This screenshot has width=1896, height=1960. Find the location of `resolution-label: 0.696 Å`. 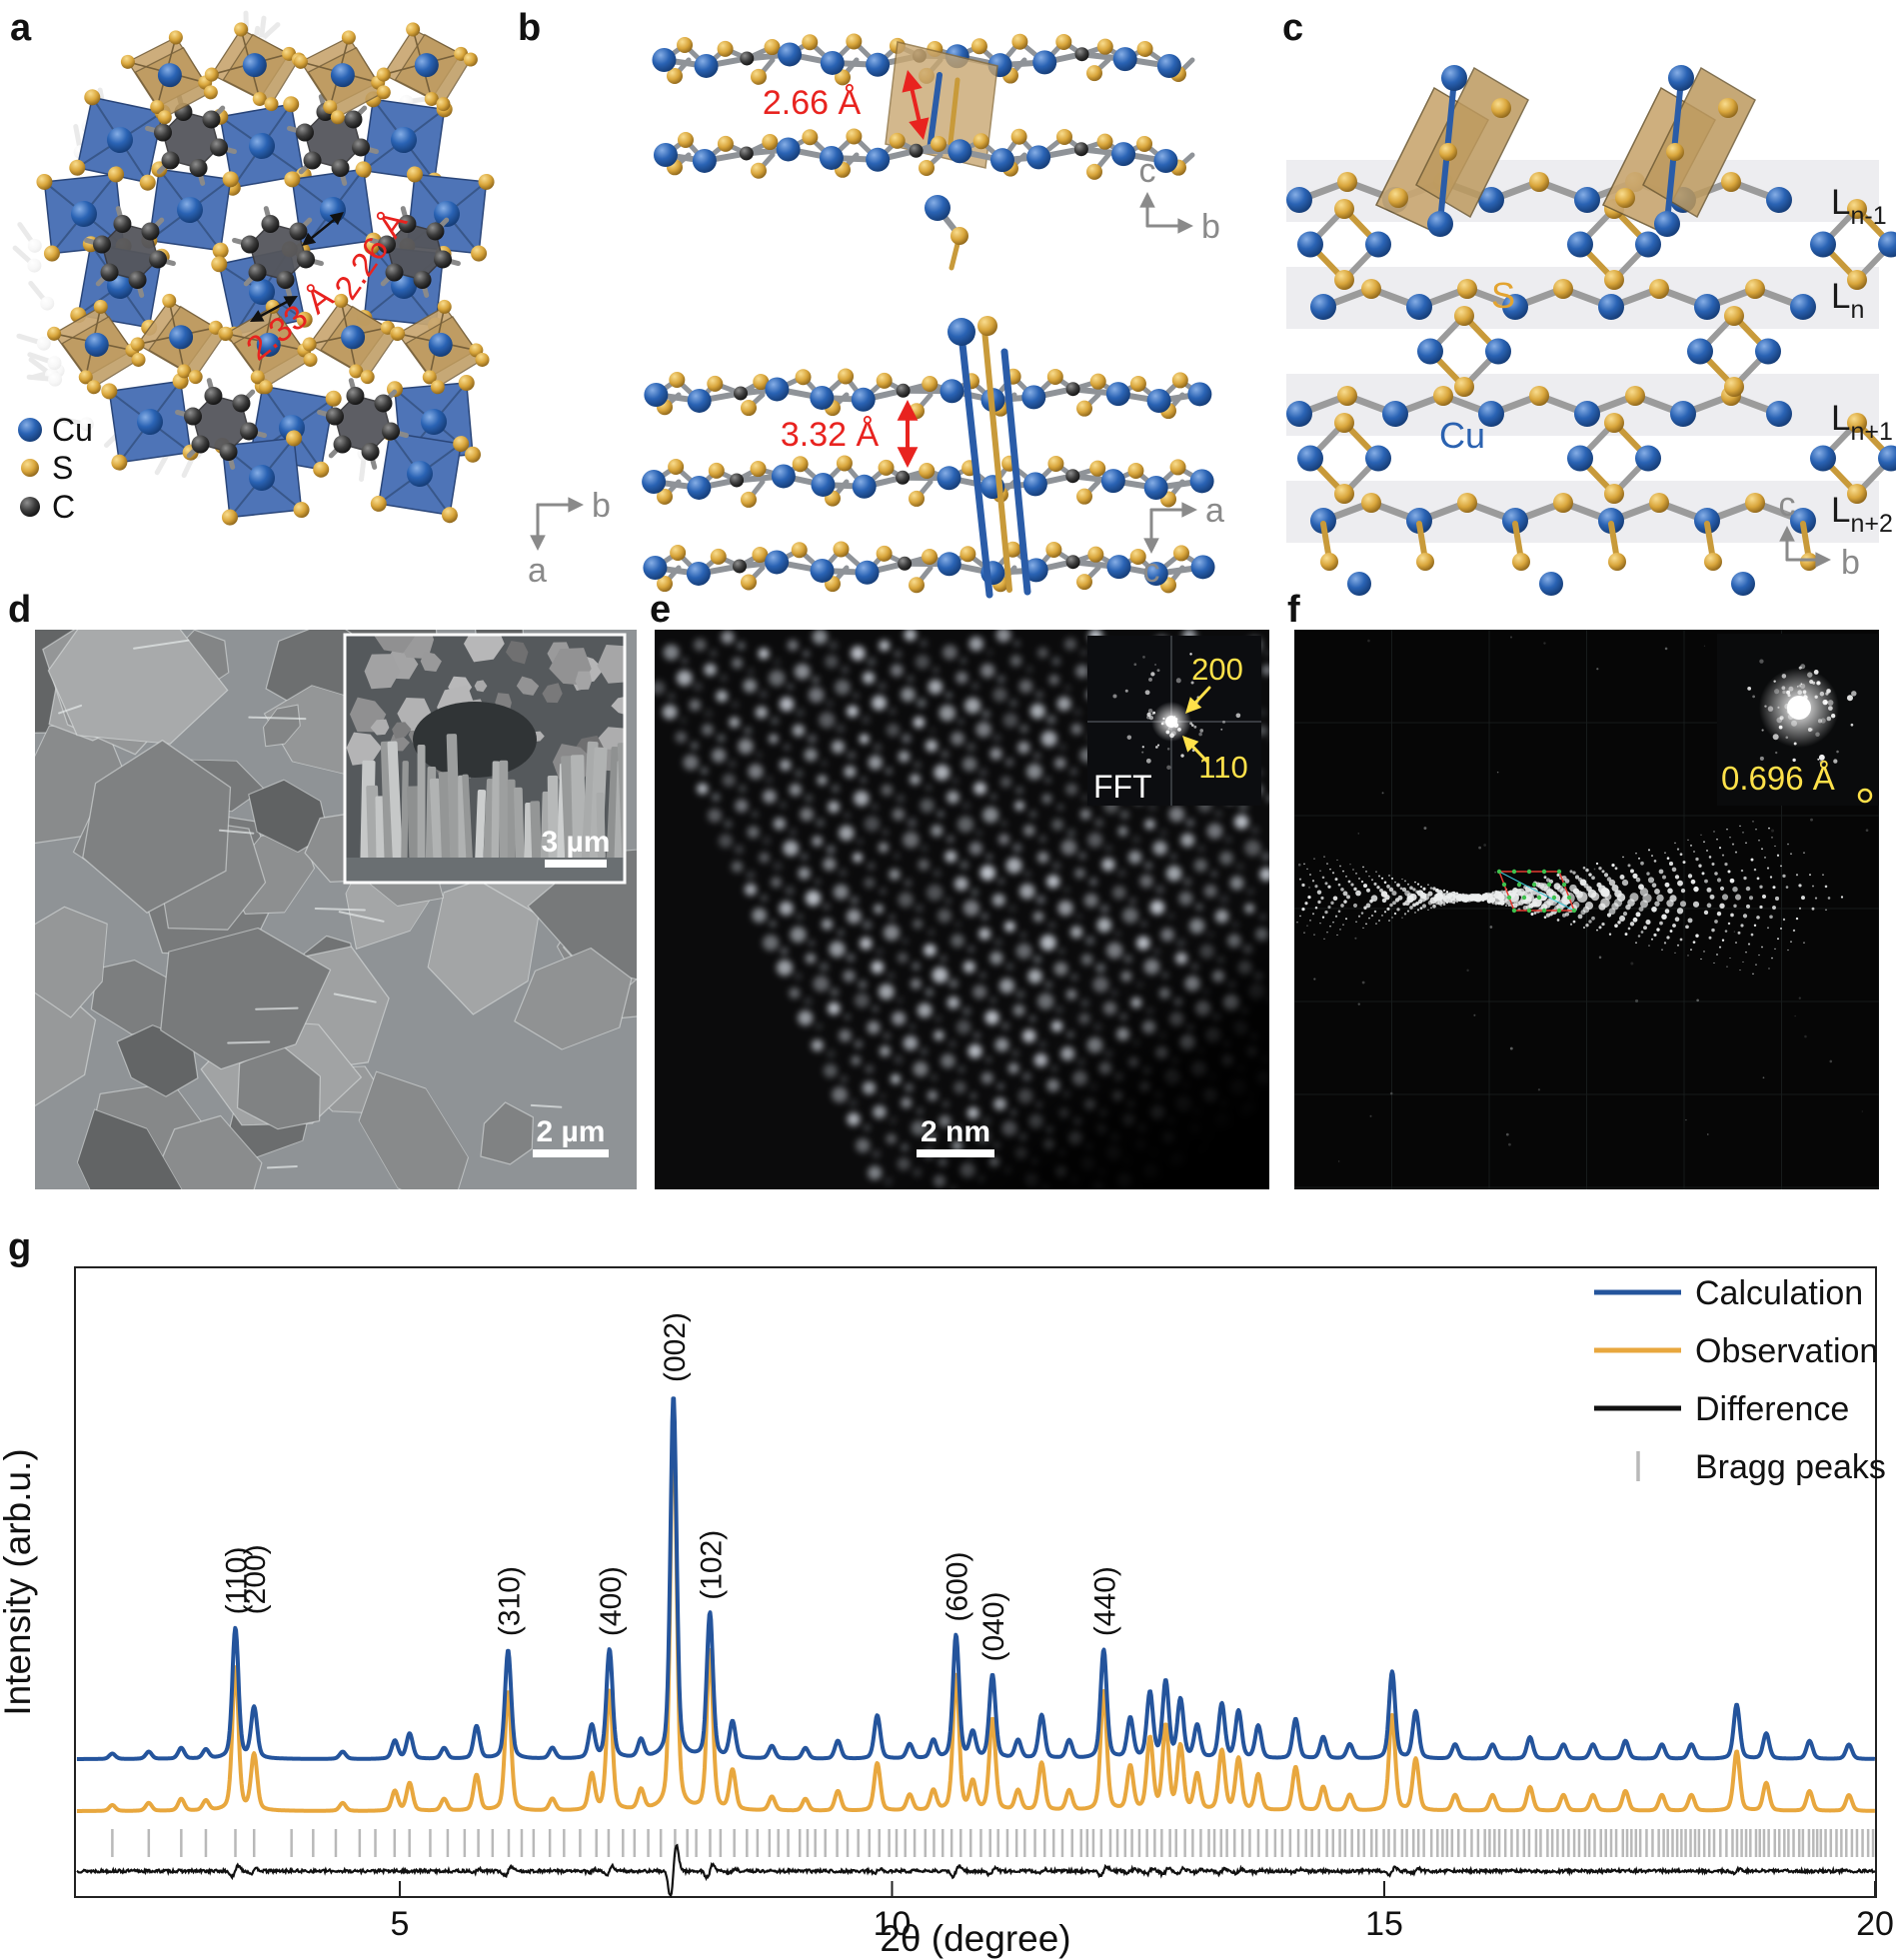

resolution-label: 0.696 Å is located at coordinates (1778, 779).